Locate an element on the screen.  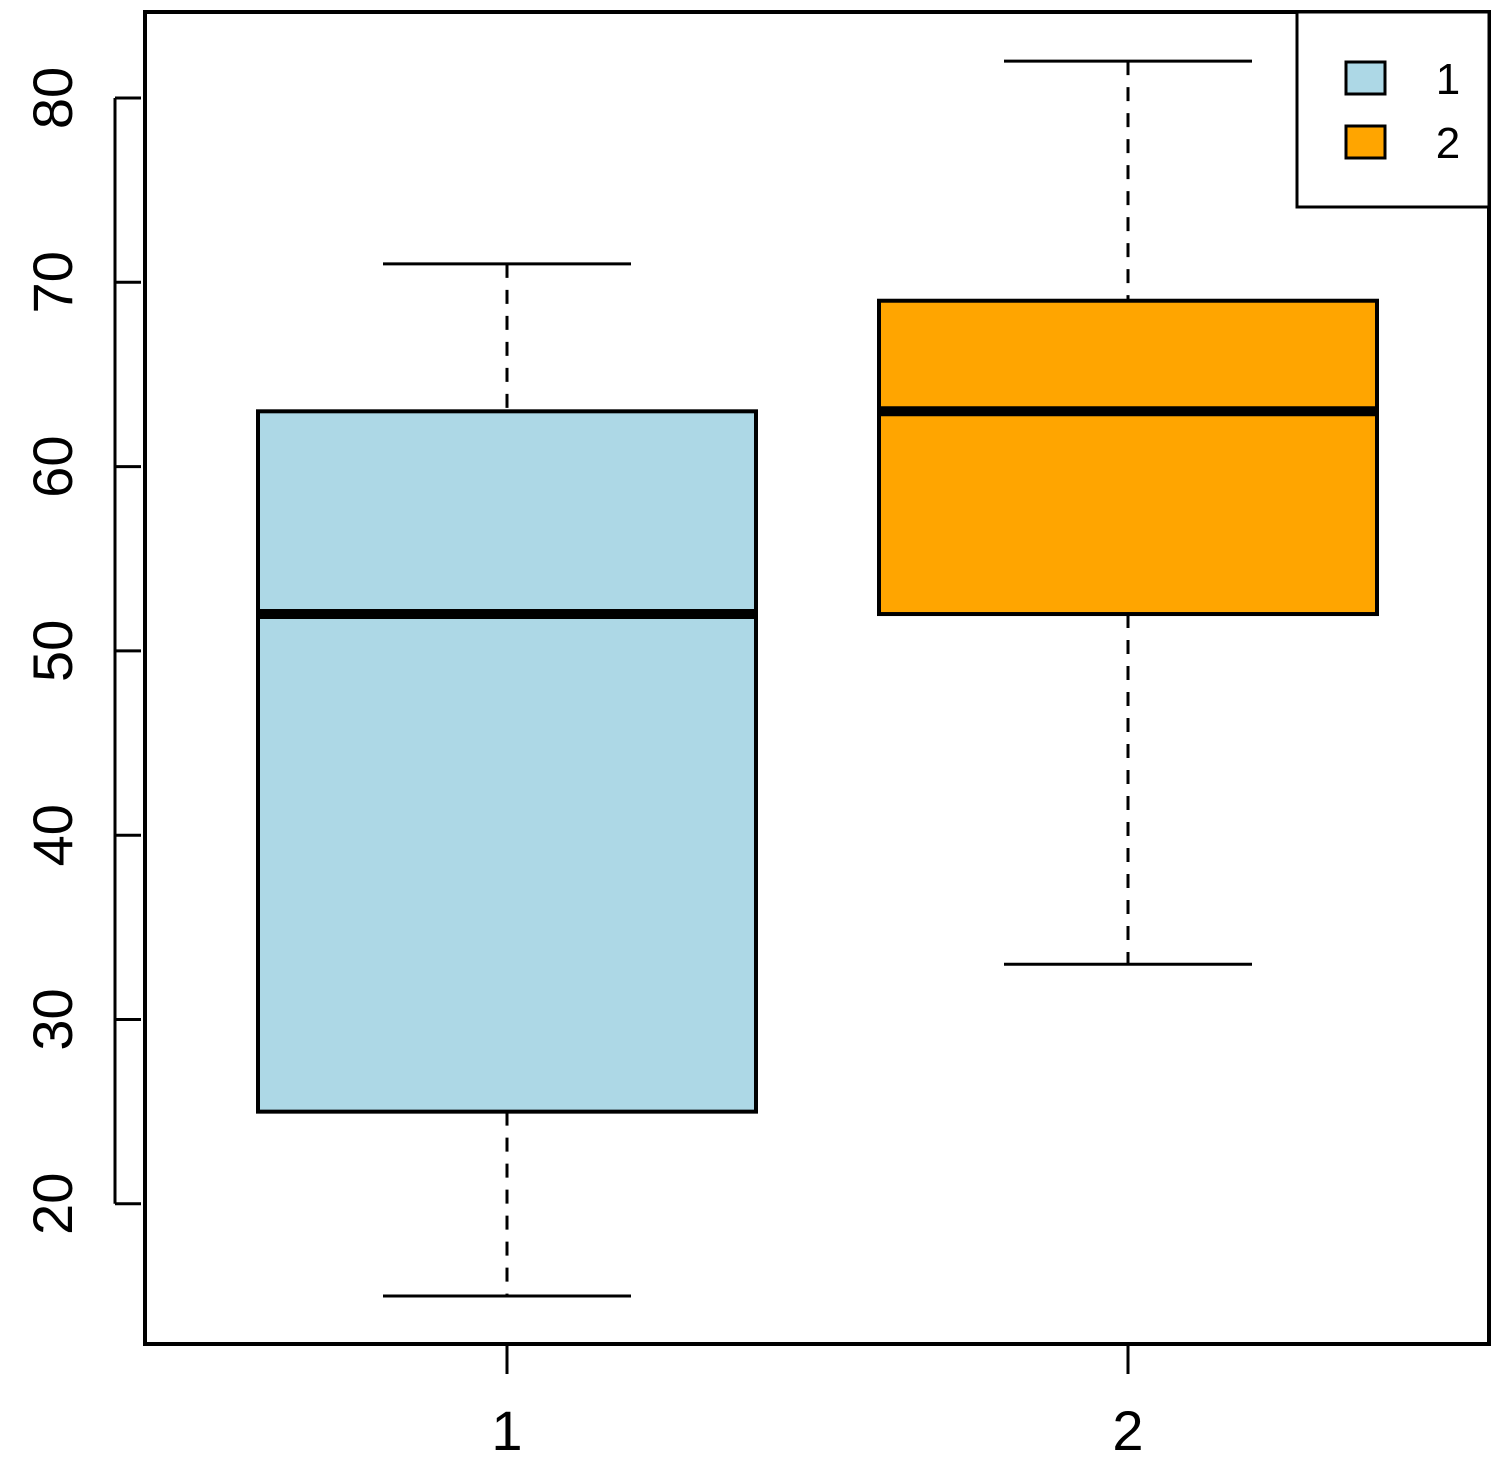
y-tick-label: 60 is located at coordinates (52, 466).